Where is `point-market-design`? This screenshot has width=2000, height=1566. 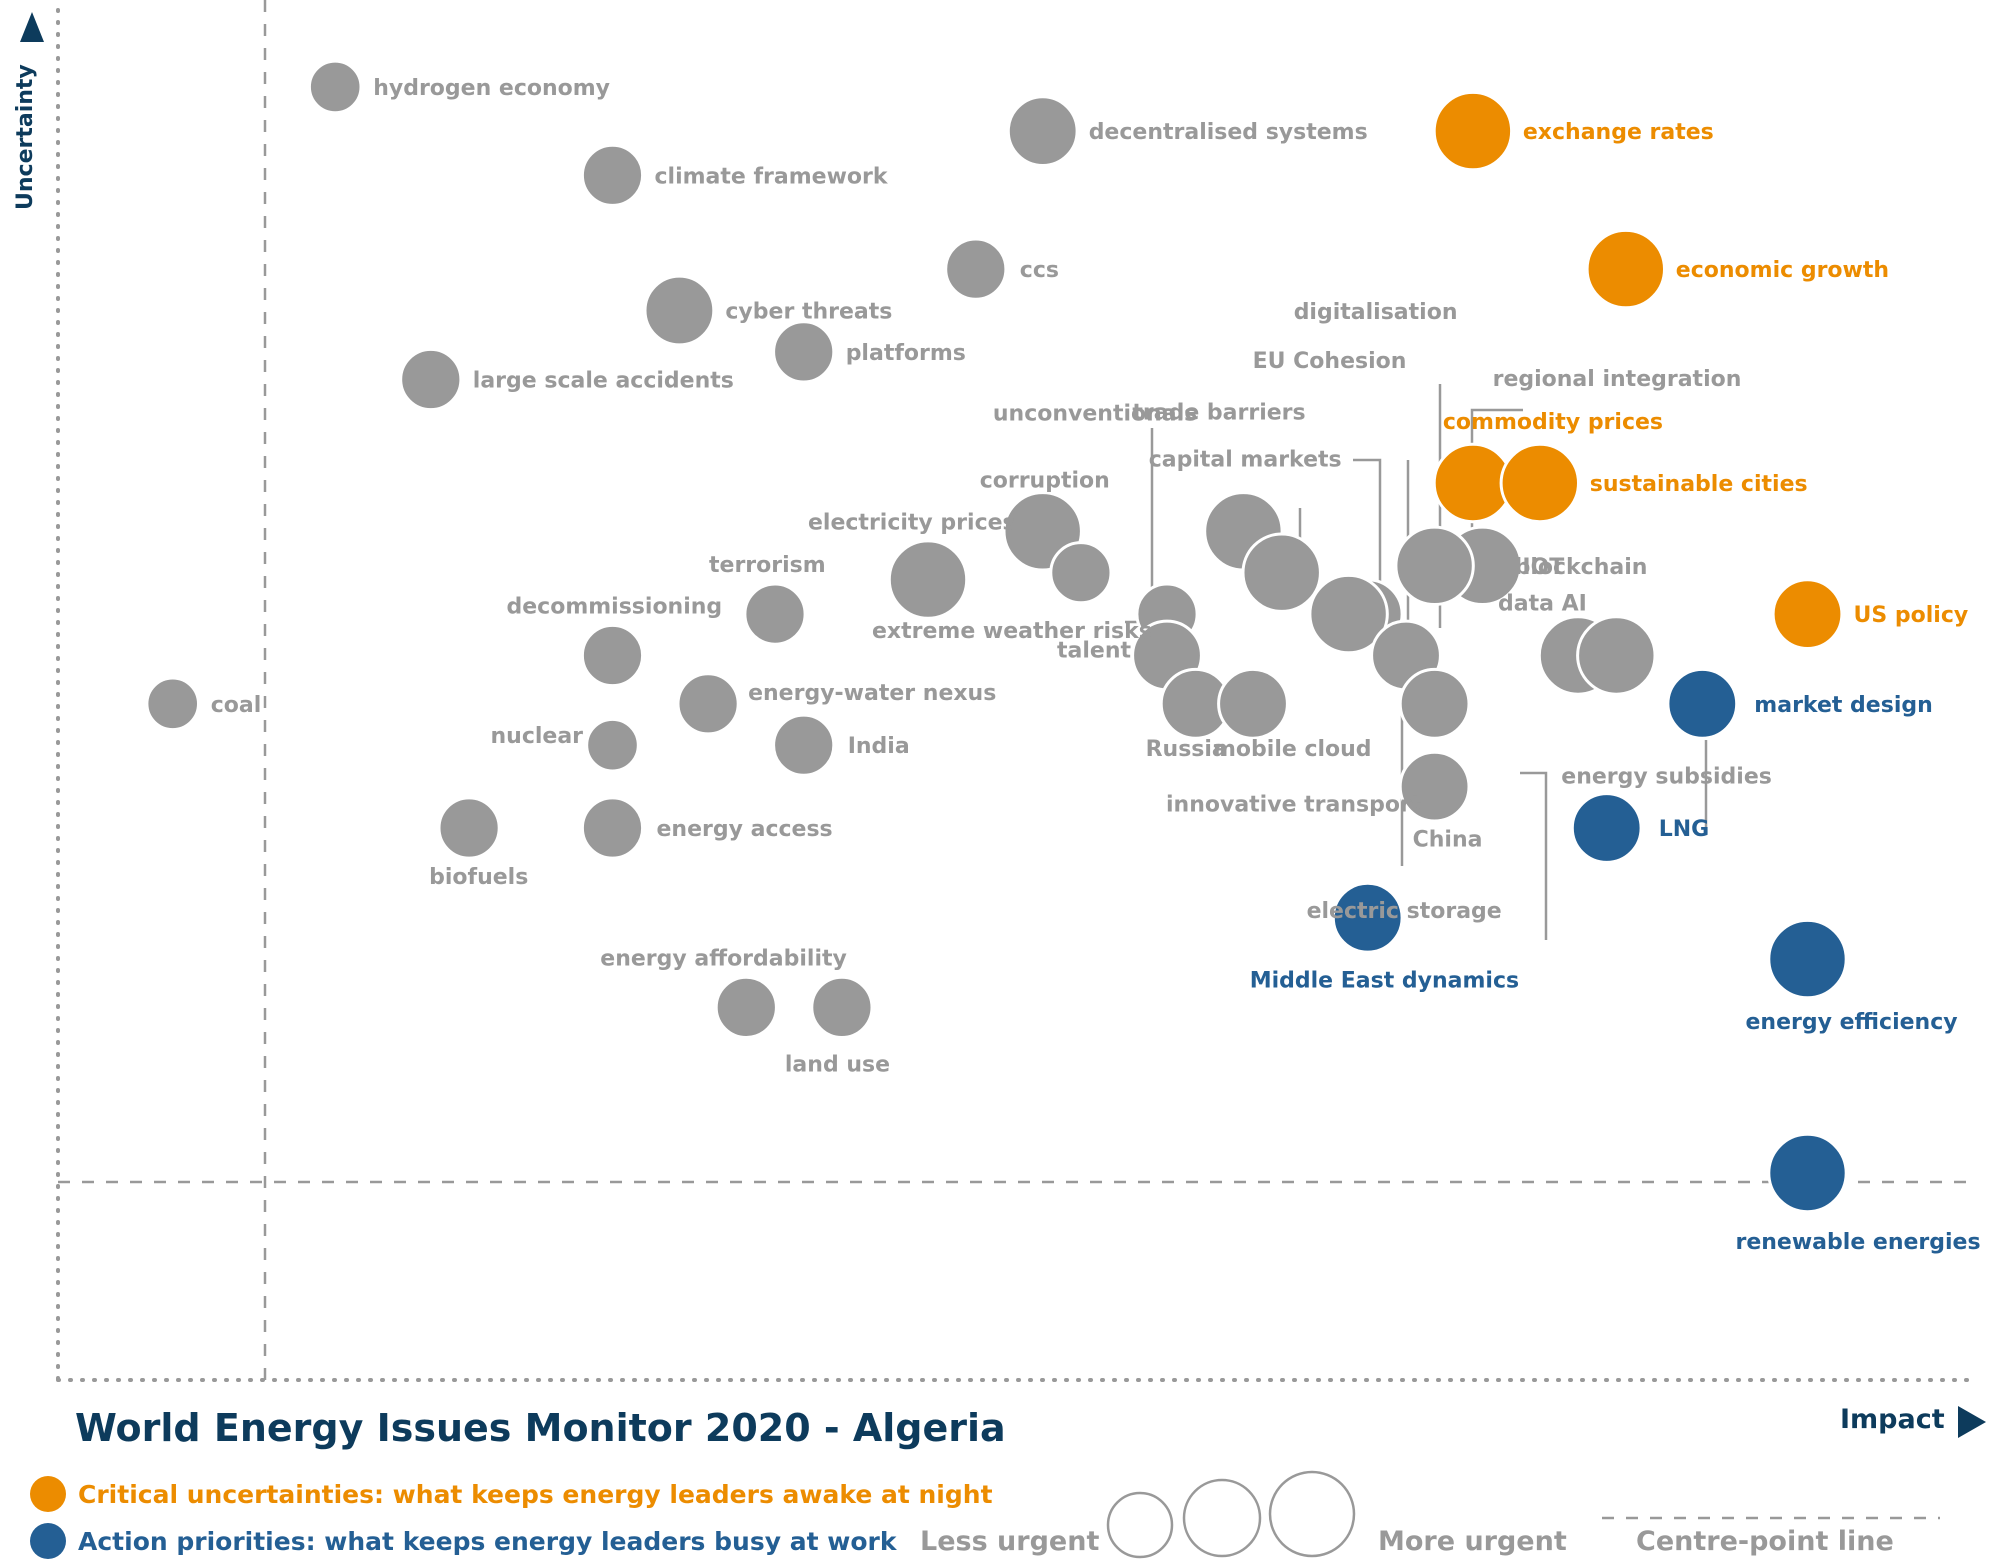 point-market-design is located at coordinates (1702, 703).